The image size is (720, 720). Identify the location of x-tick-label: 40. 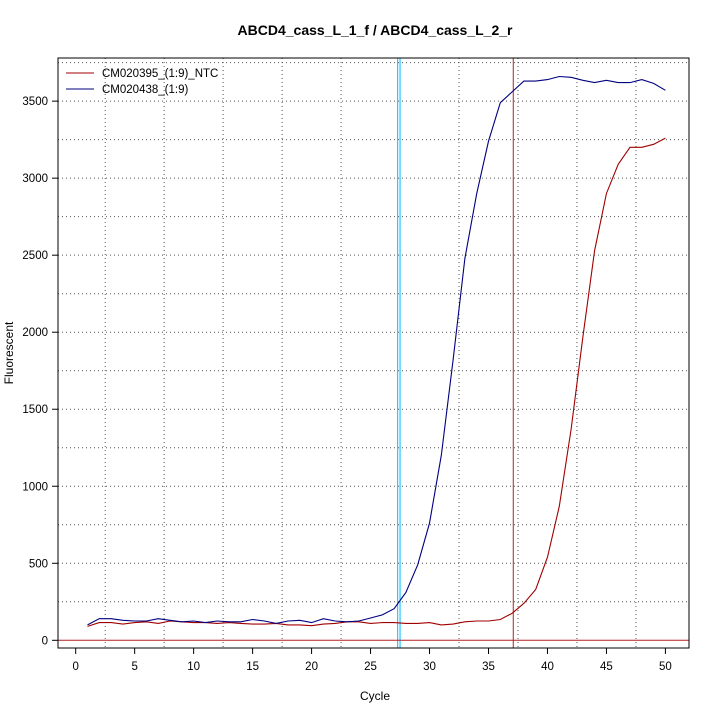
(547, 667).